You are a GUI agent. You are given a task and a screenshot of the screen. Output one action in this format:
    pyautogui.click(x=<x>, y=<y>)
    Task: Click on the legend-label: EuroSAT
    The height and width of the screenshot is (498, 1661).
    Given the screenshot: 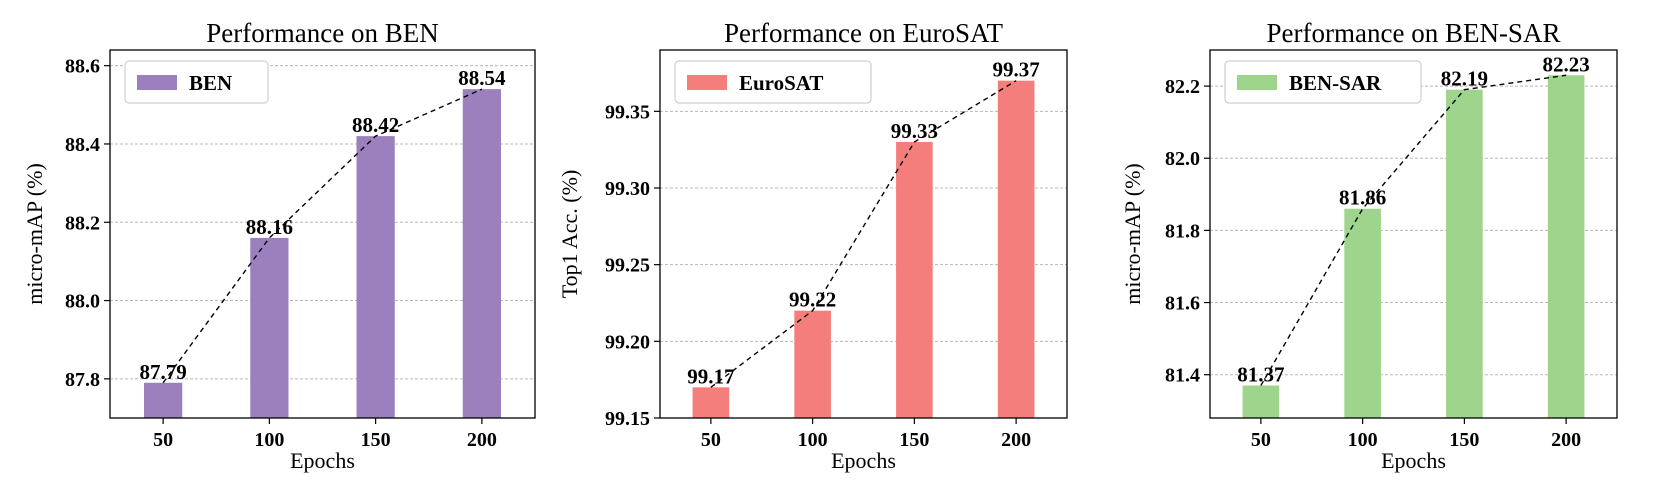 What is the action you would take?
    pyautogui.click(x=781, y=83)
    